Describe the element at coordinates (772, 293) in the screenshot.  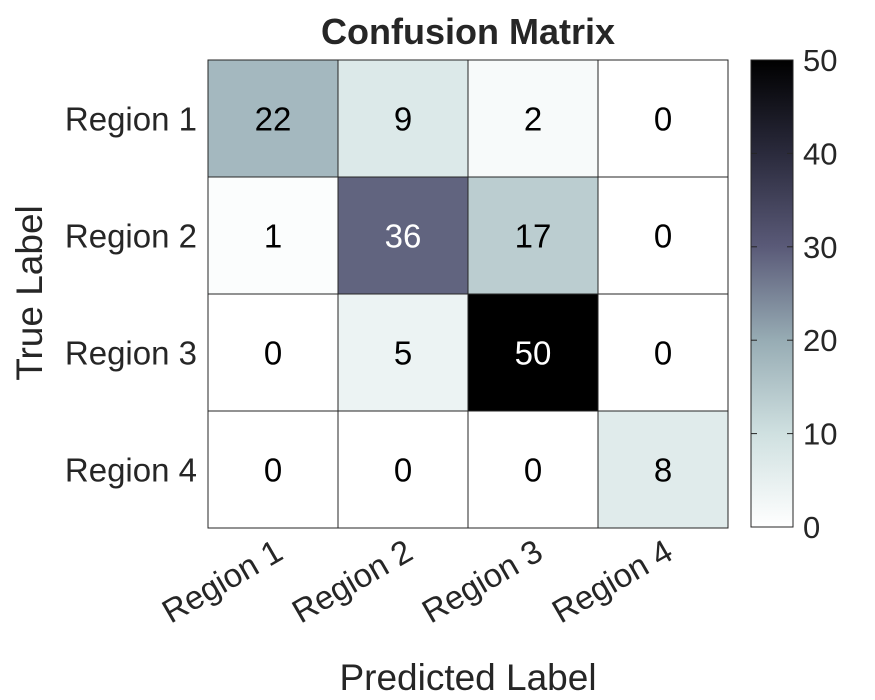
I see `colorbar` at that location.